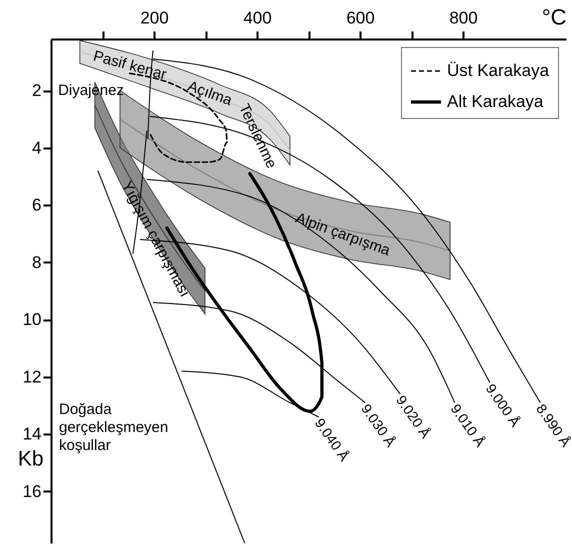  I want to click on y-tick-label: 6, so click(37, 205).